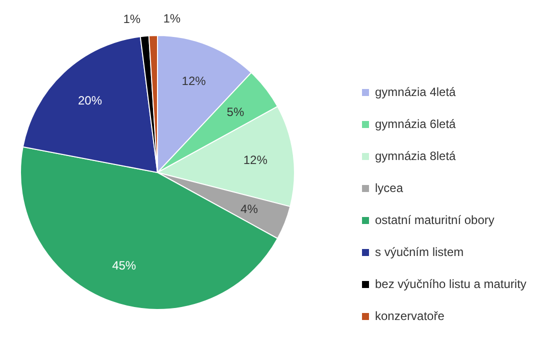 The height and width of the screenshot is (343, 550). I want to click on data-label: 45%, so click(124, 265).